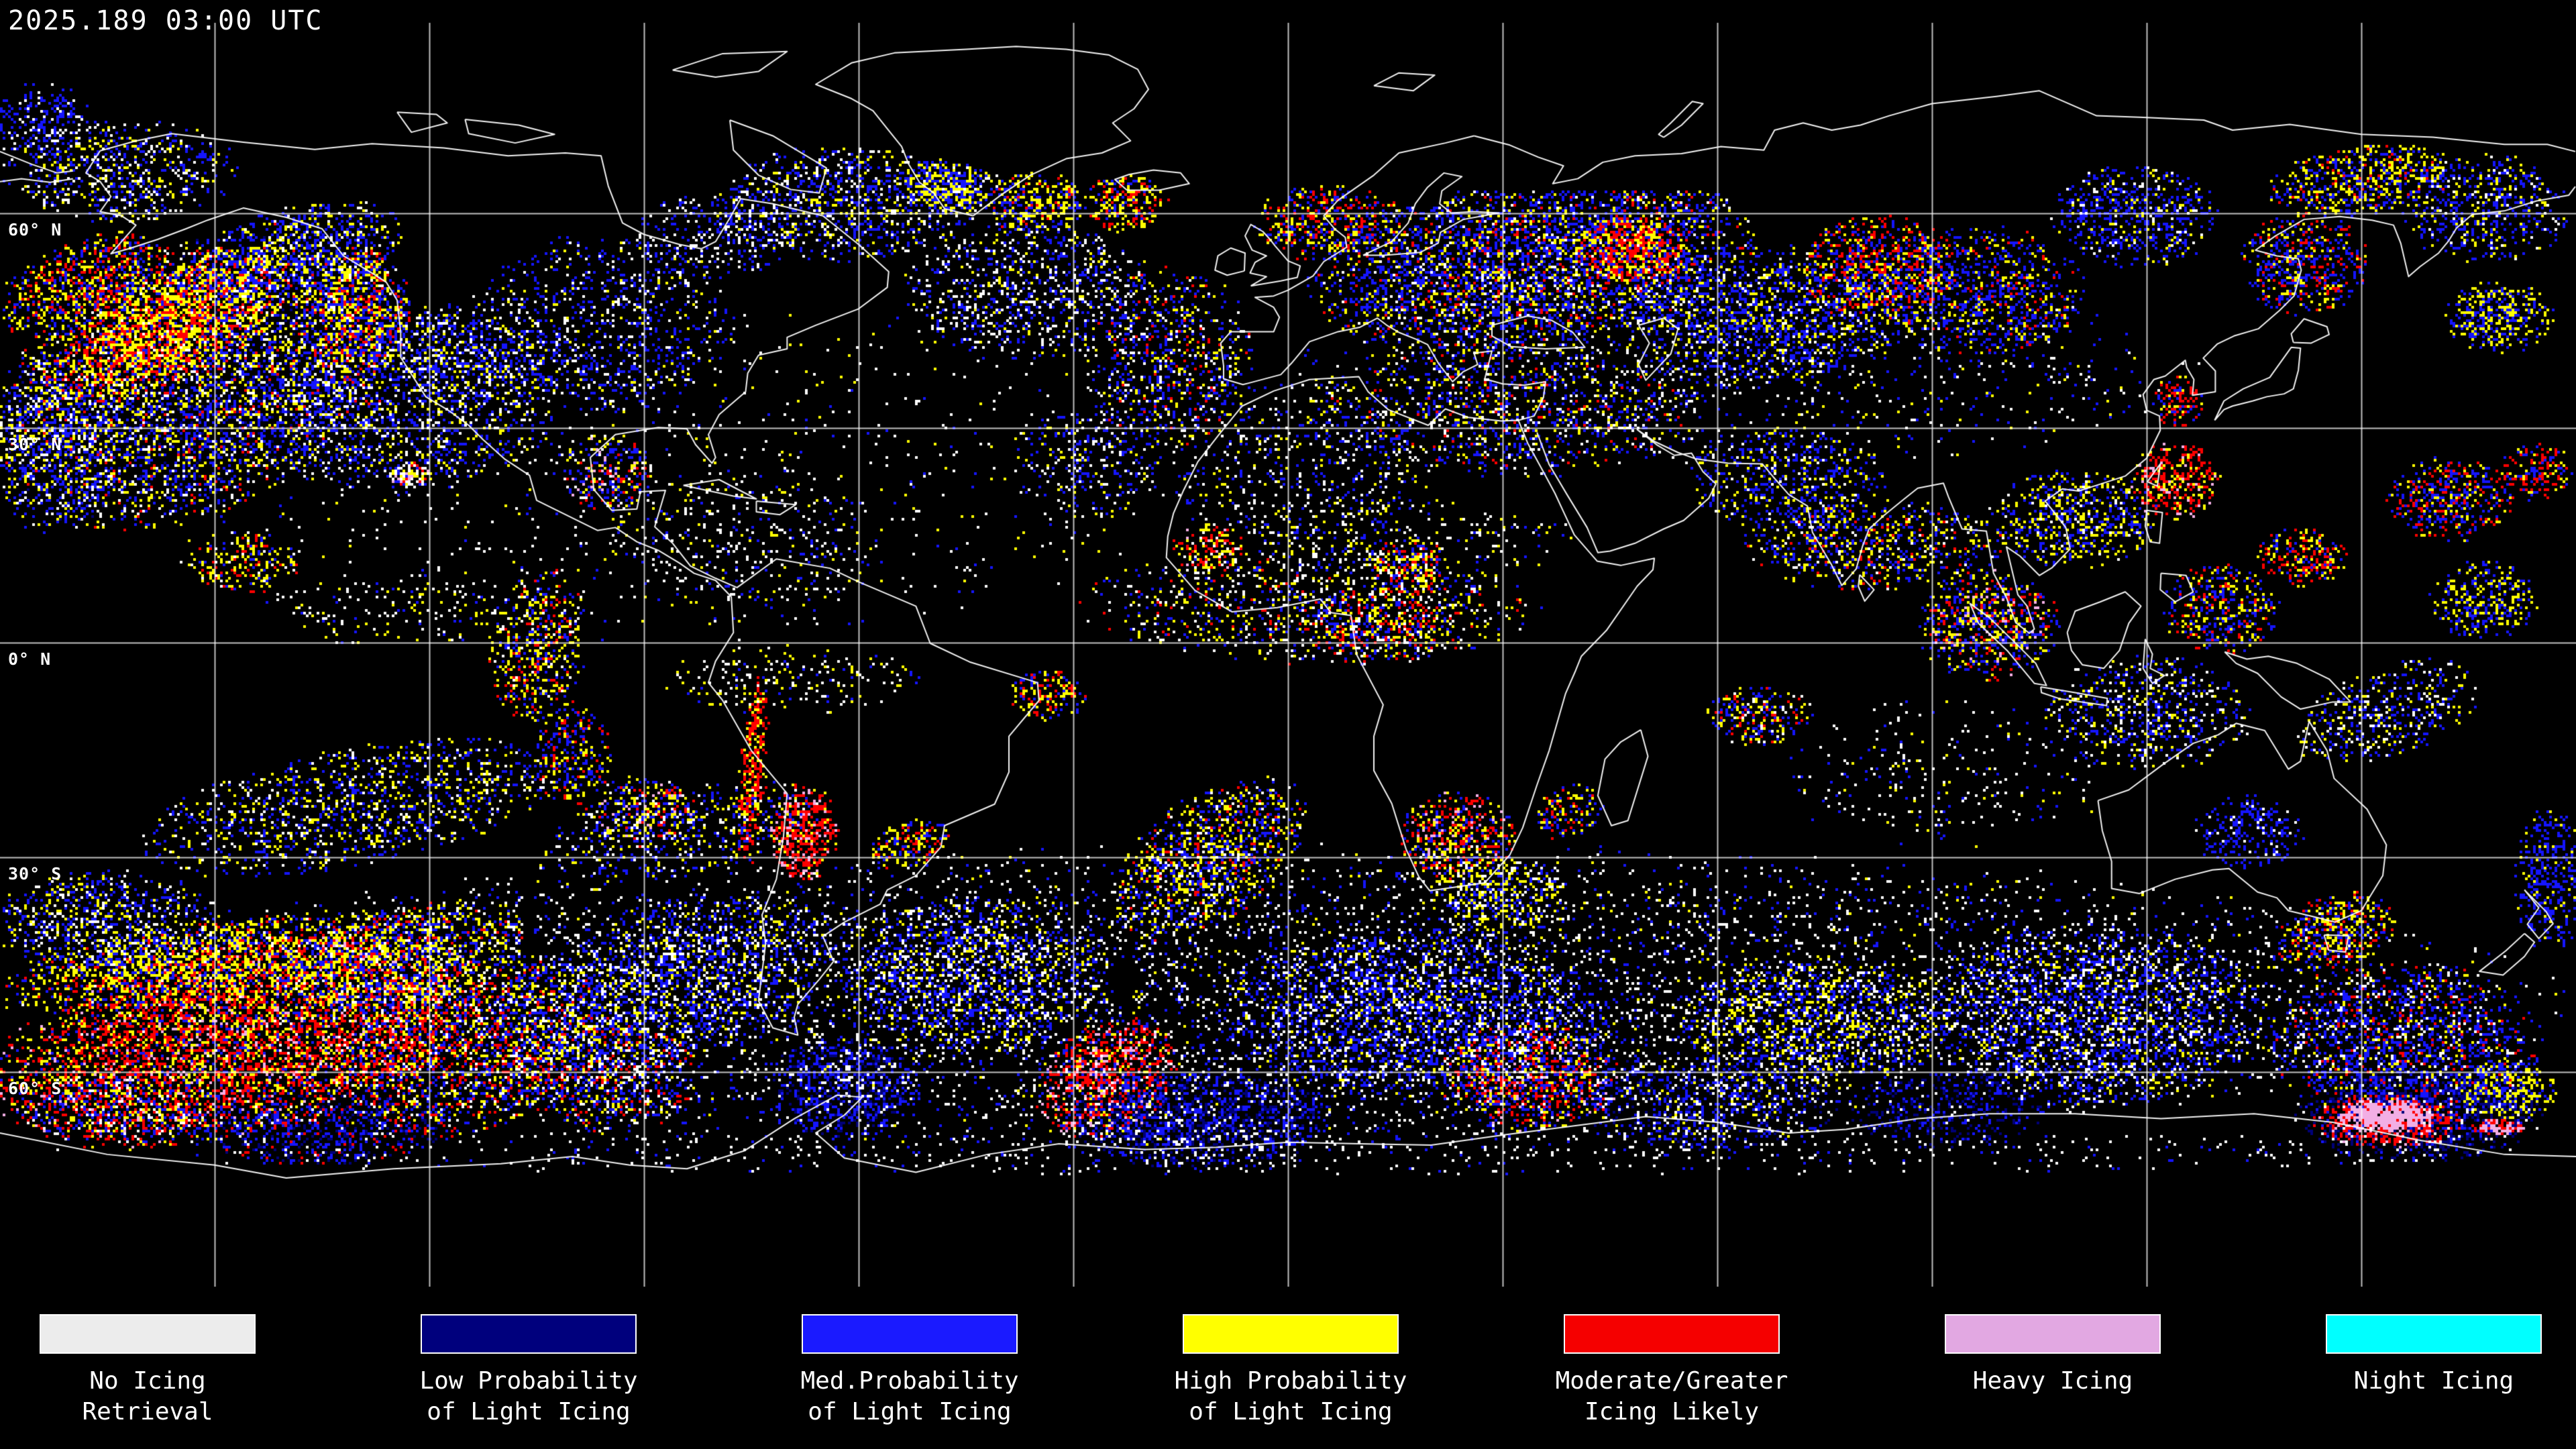  I want to click on legend-item-low-probability-light-icing: Low Probability of Light Icing, so click(528, 1371).